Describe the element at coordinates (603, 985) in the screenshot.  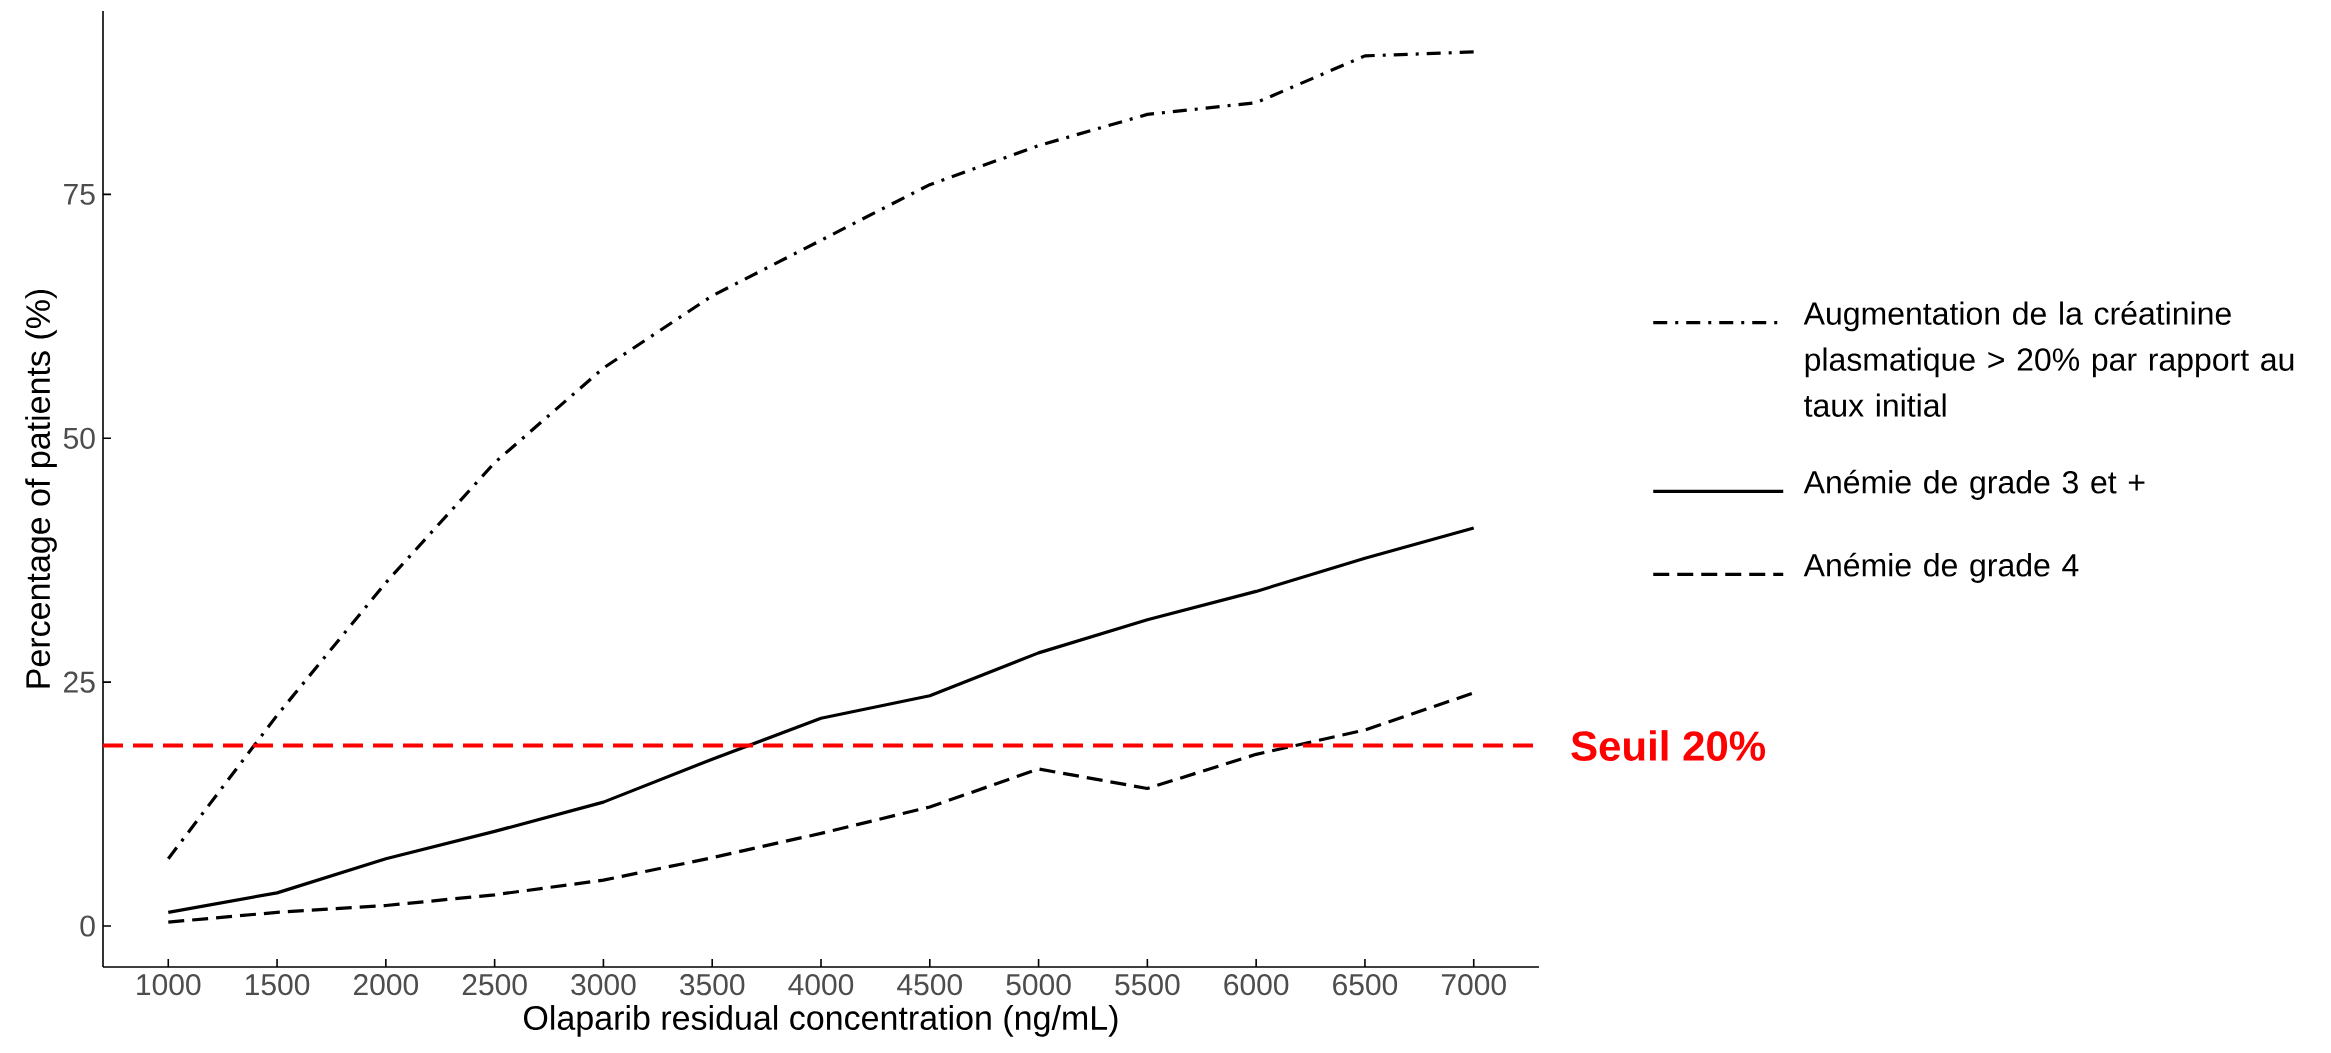
I see `x-tick-label: 3000` at that location.